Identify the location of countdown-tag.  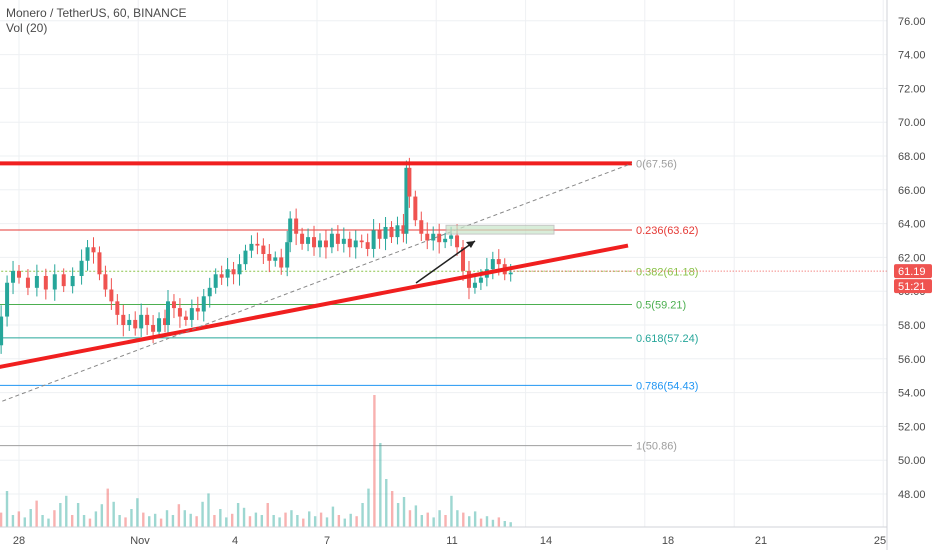
(913, 286).